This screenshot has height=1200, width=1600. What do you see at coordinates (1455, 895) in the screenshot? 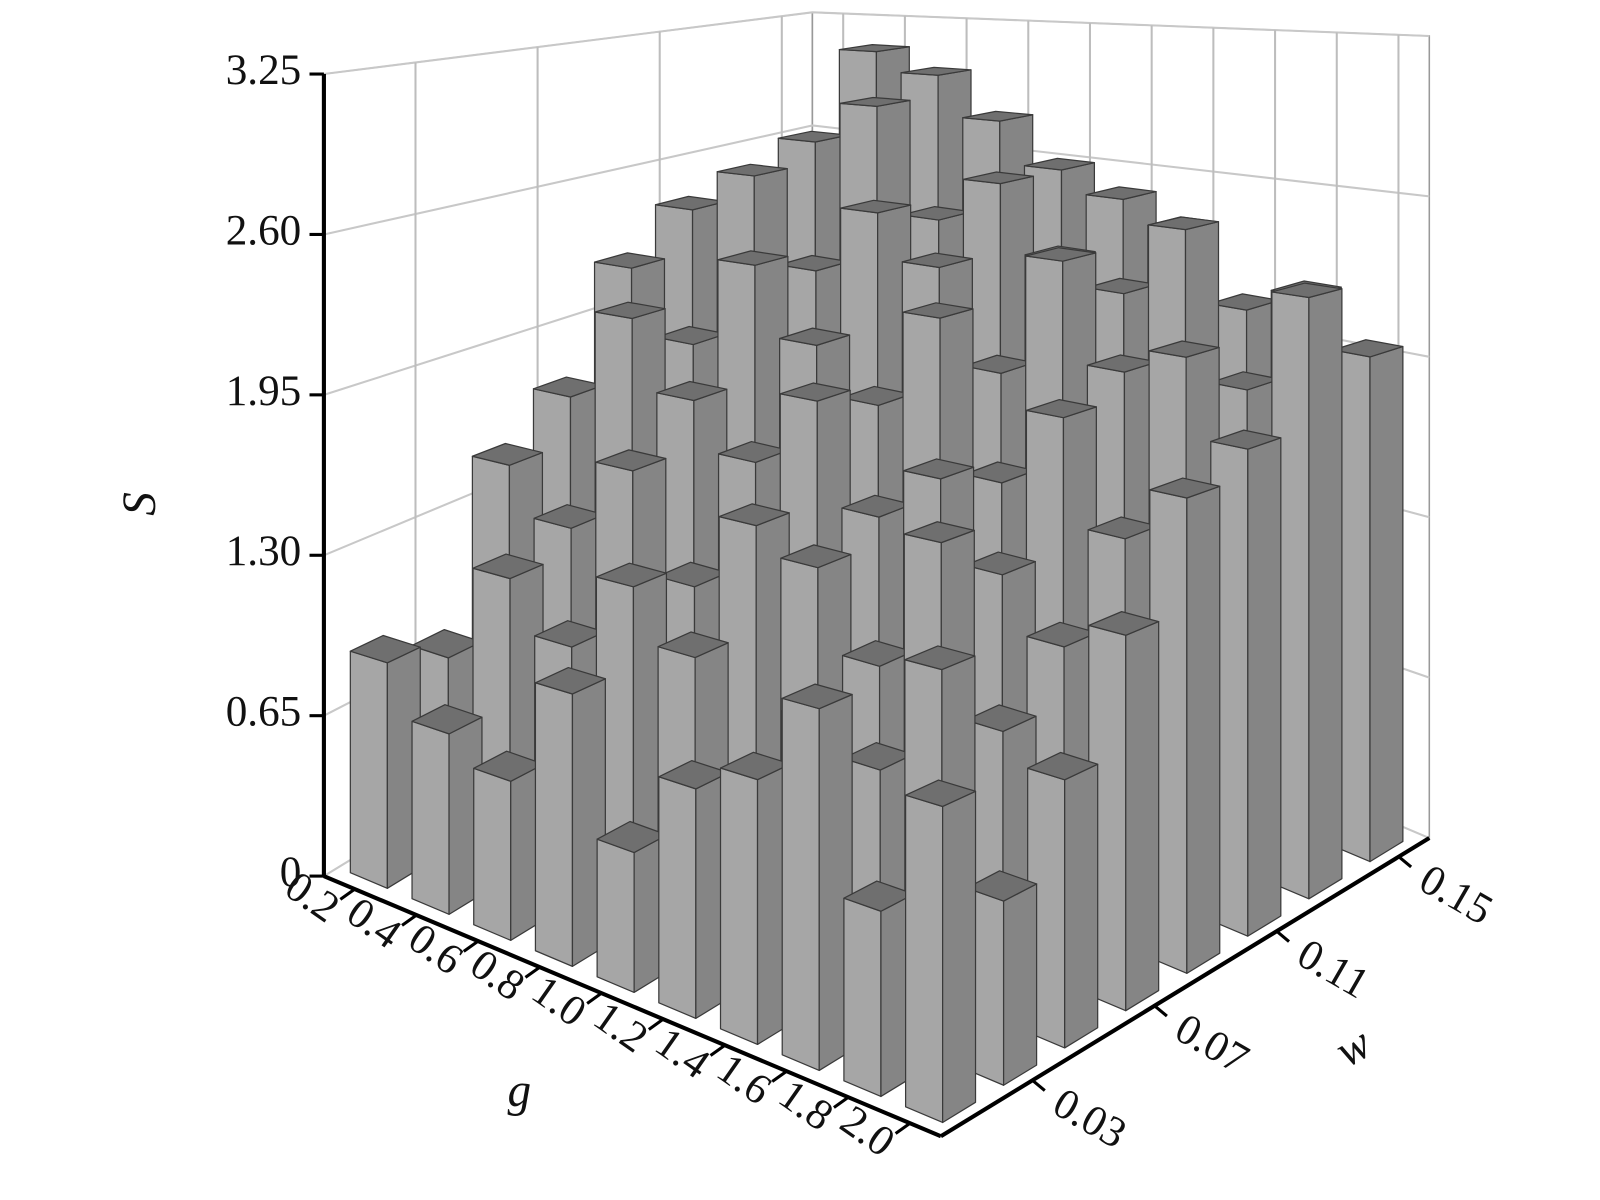
I see `y-tick-label: 0.15` at bounding box center [1455, 895].